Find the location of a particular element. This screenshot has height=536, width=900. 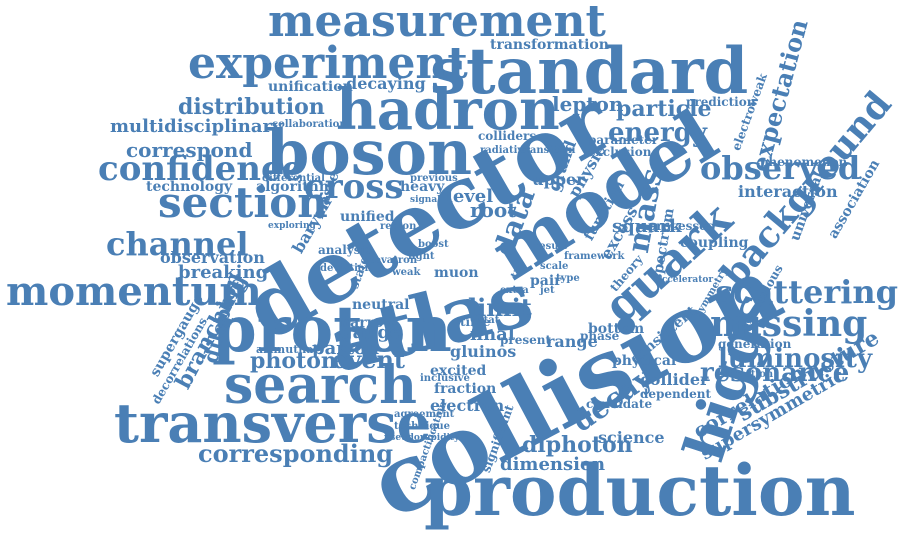

word-transition: transition is located at coordinates (548, 150).